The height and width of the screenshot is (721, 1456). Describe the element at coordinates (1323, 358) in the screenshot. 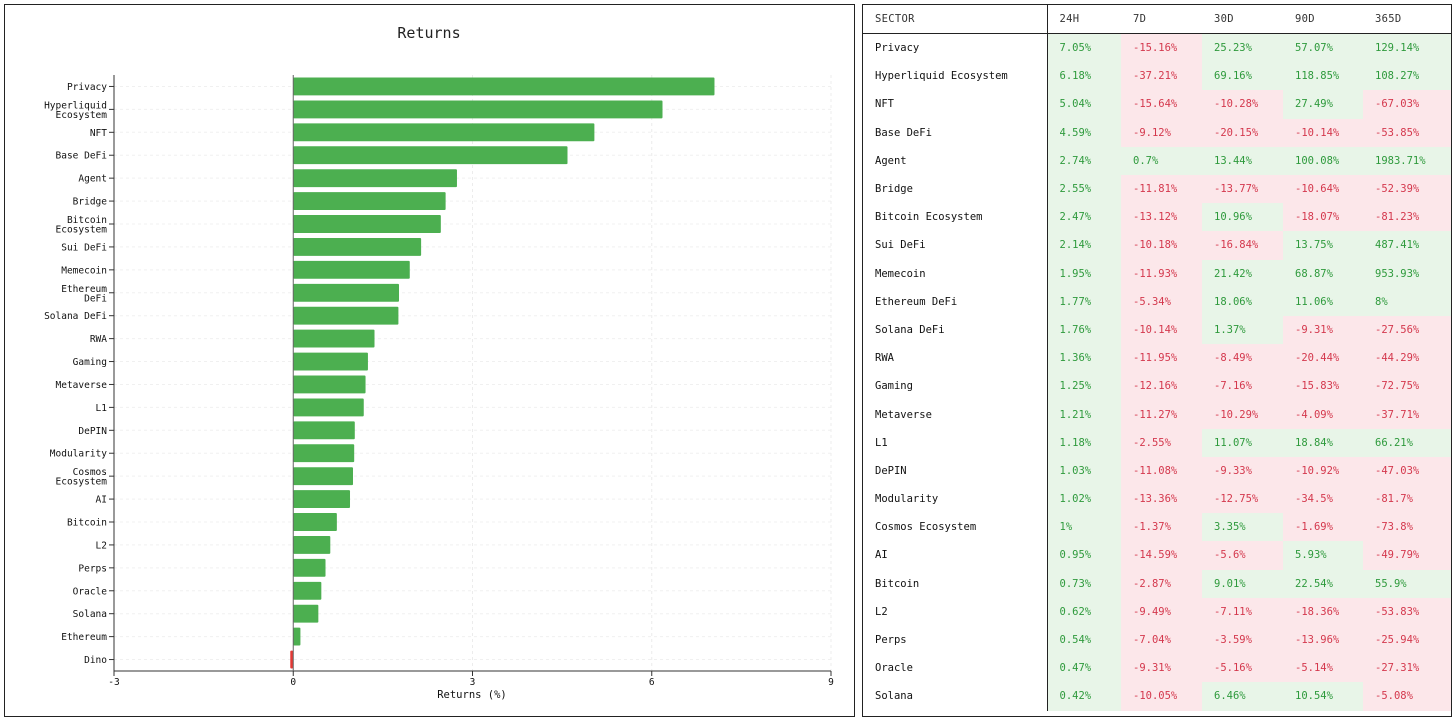

I see `return-cell-90d: -20.44%` at that location.